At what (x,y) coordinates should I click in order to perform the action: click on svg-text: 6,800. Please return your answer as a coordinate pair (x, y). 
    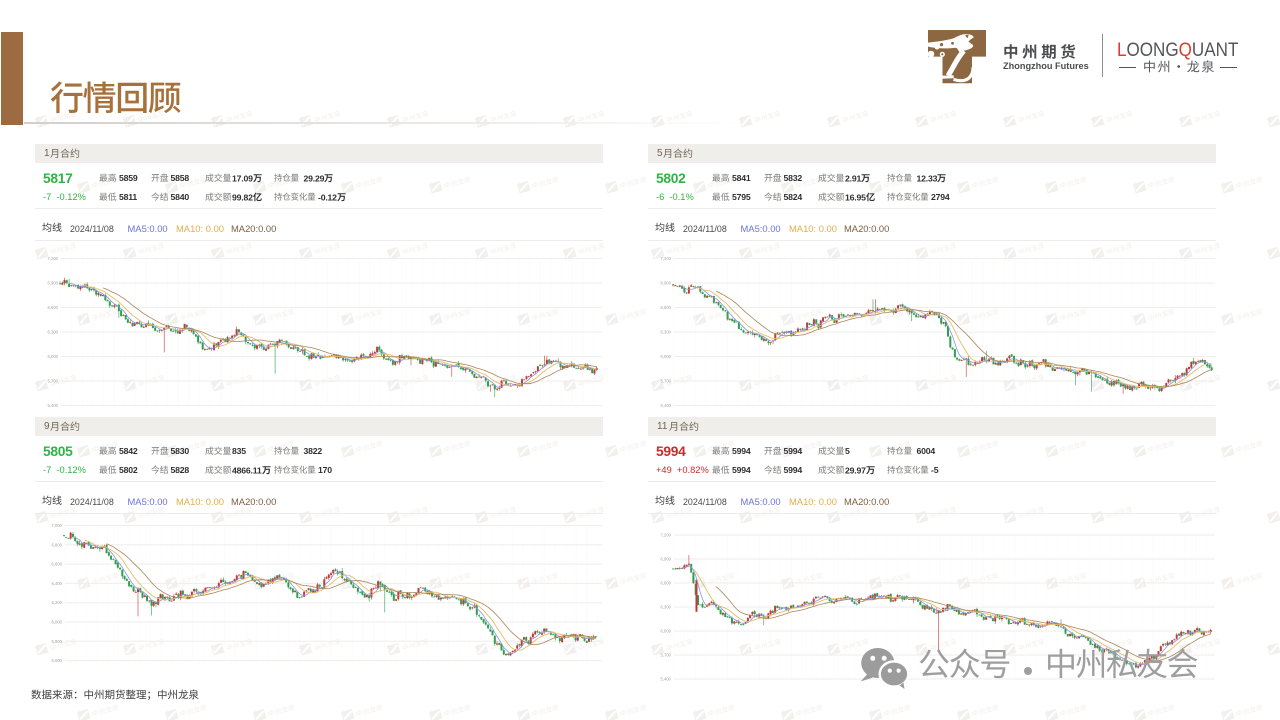
    Looking at the image, I should click on (57, 544).